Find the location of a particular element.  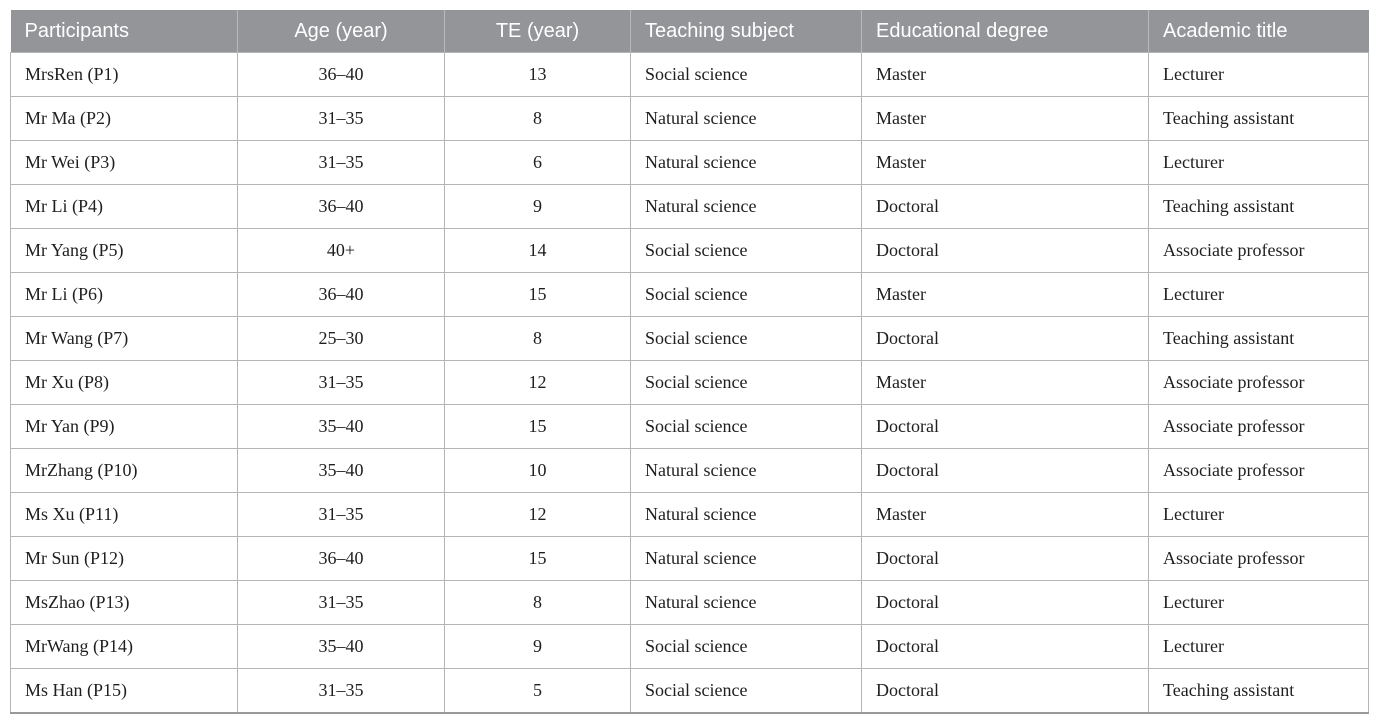

cell-participants: Ms Han (P15) is located at coordinates (124, 691).